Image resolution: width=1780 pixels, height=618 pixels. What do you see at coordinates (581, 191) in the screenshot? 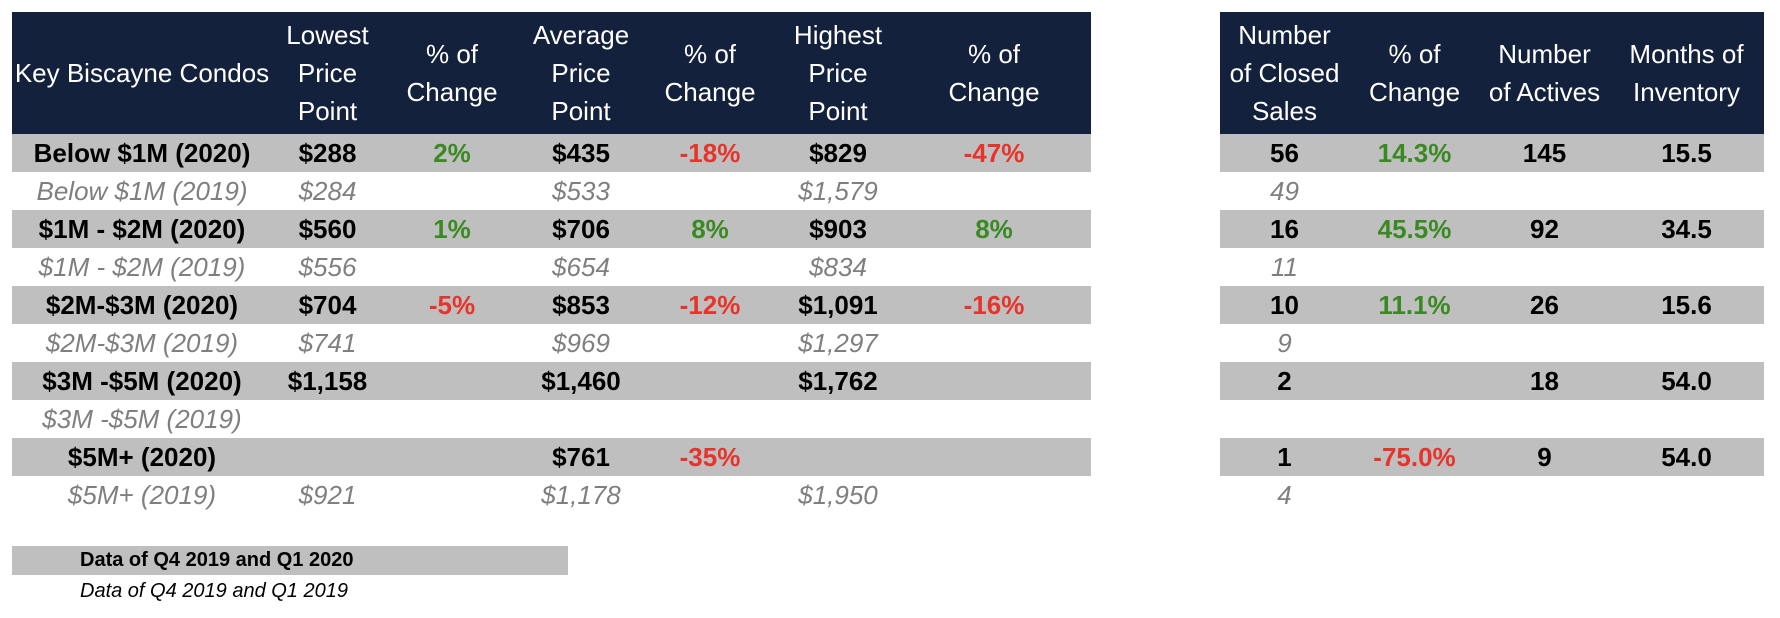
I see `table-cell: $533` at bounding box center [581, 191].